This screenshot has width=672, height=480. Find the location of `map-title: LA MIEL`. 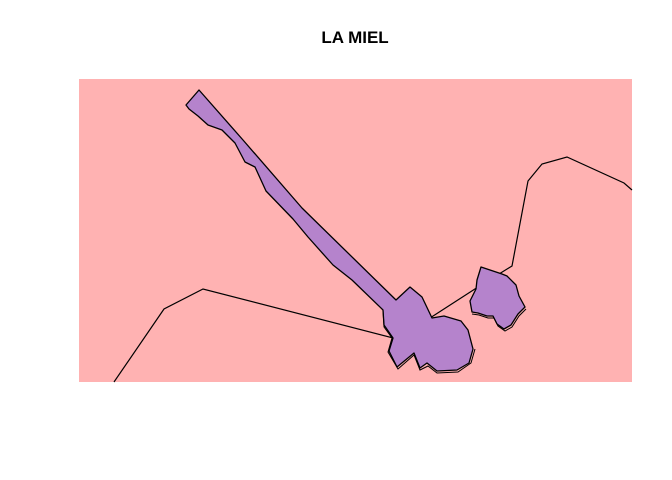

map-title: LA MIEL is located at coordinates (355, 37).